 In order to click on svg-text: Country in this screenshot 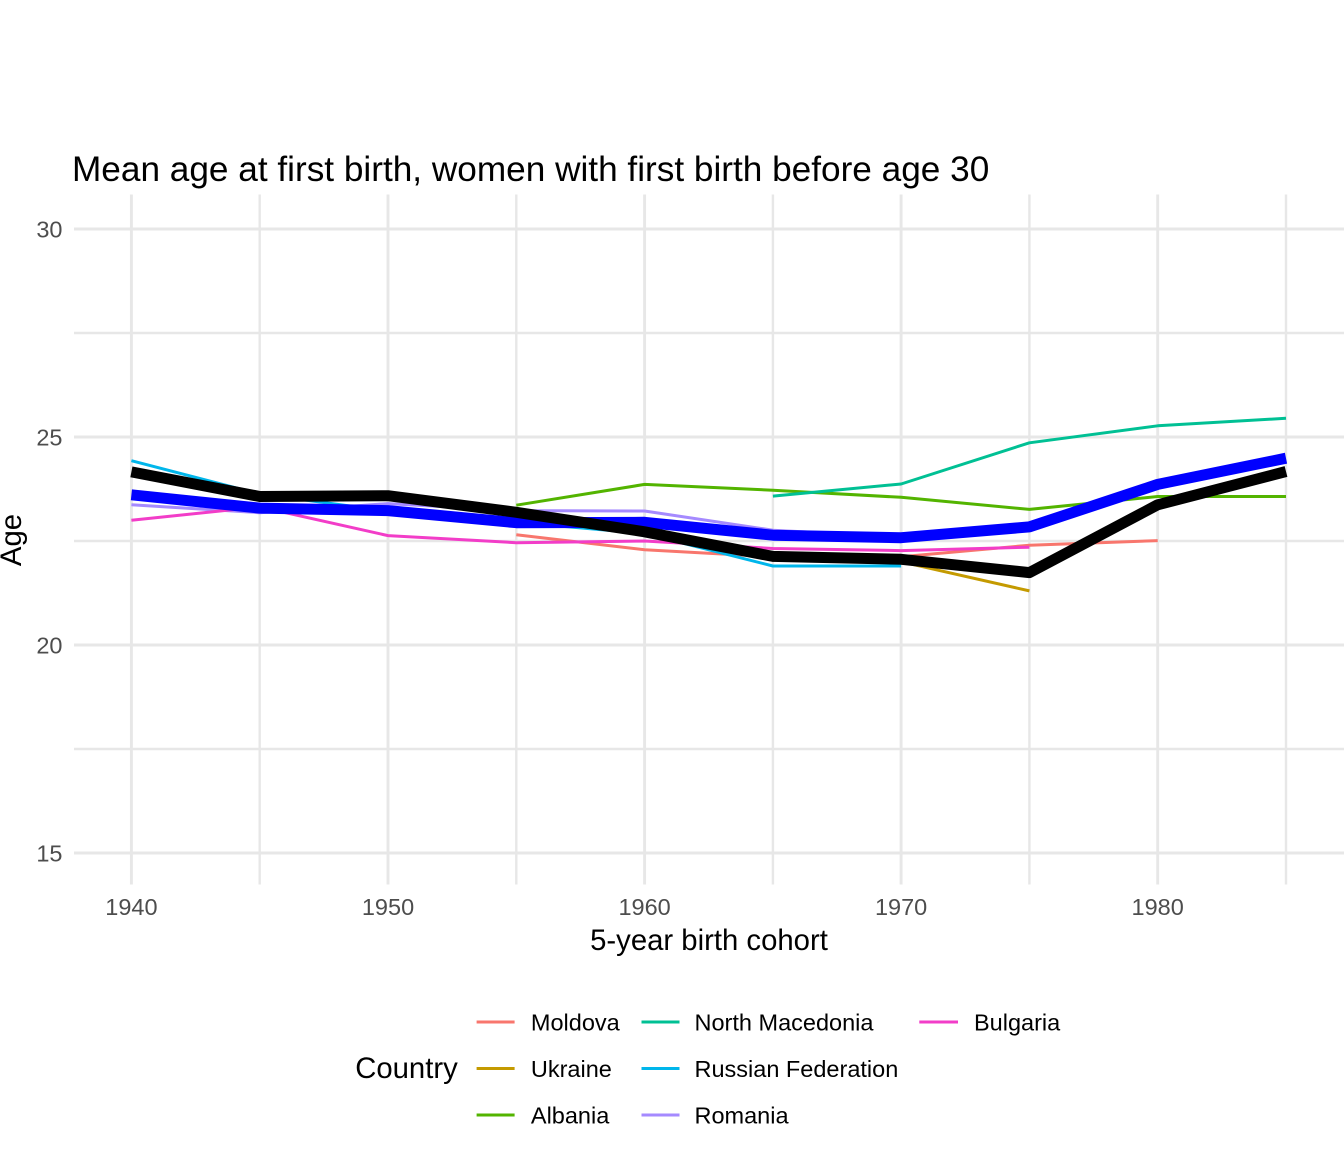, I will do `click(406, 1068)`.